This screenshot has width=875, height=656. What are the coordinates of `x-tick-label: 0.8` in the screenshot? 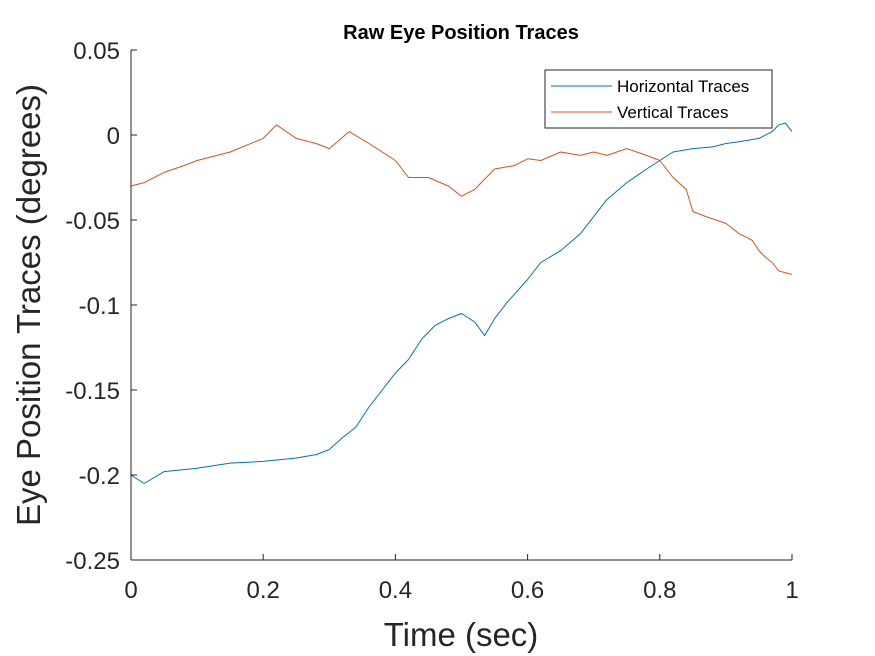 It's located at (659, 590).